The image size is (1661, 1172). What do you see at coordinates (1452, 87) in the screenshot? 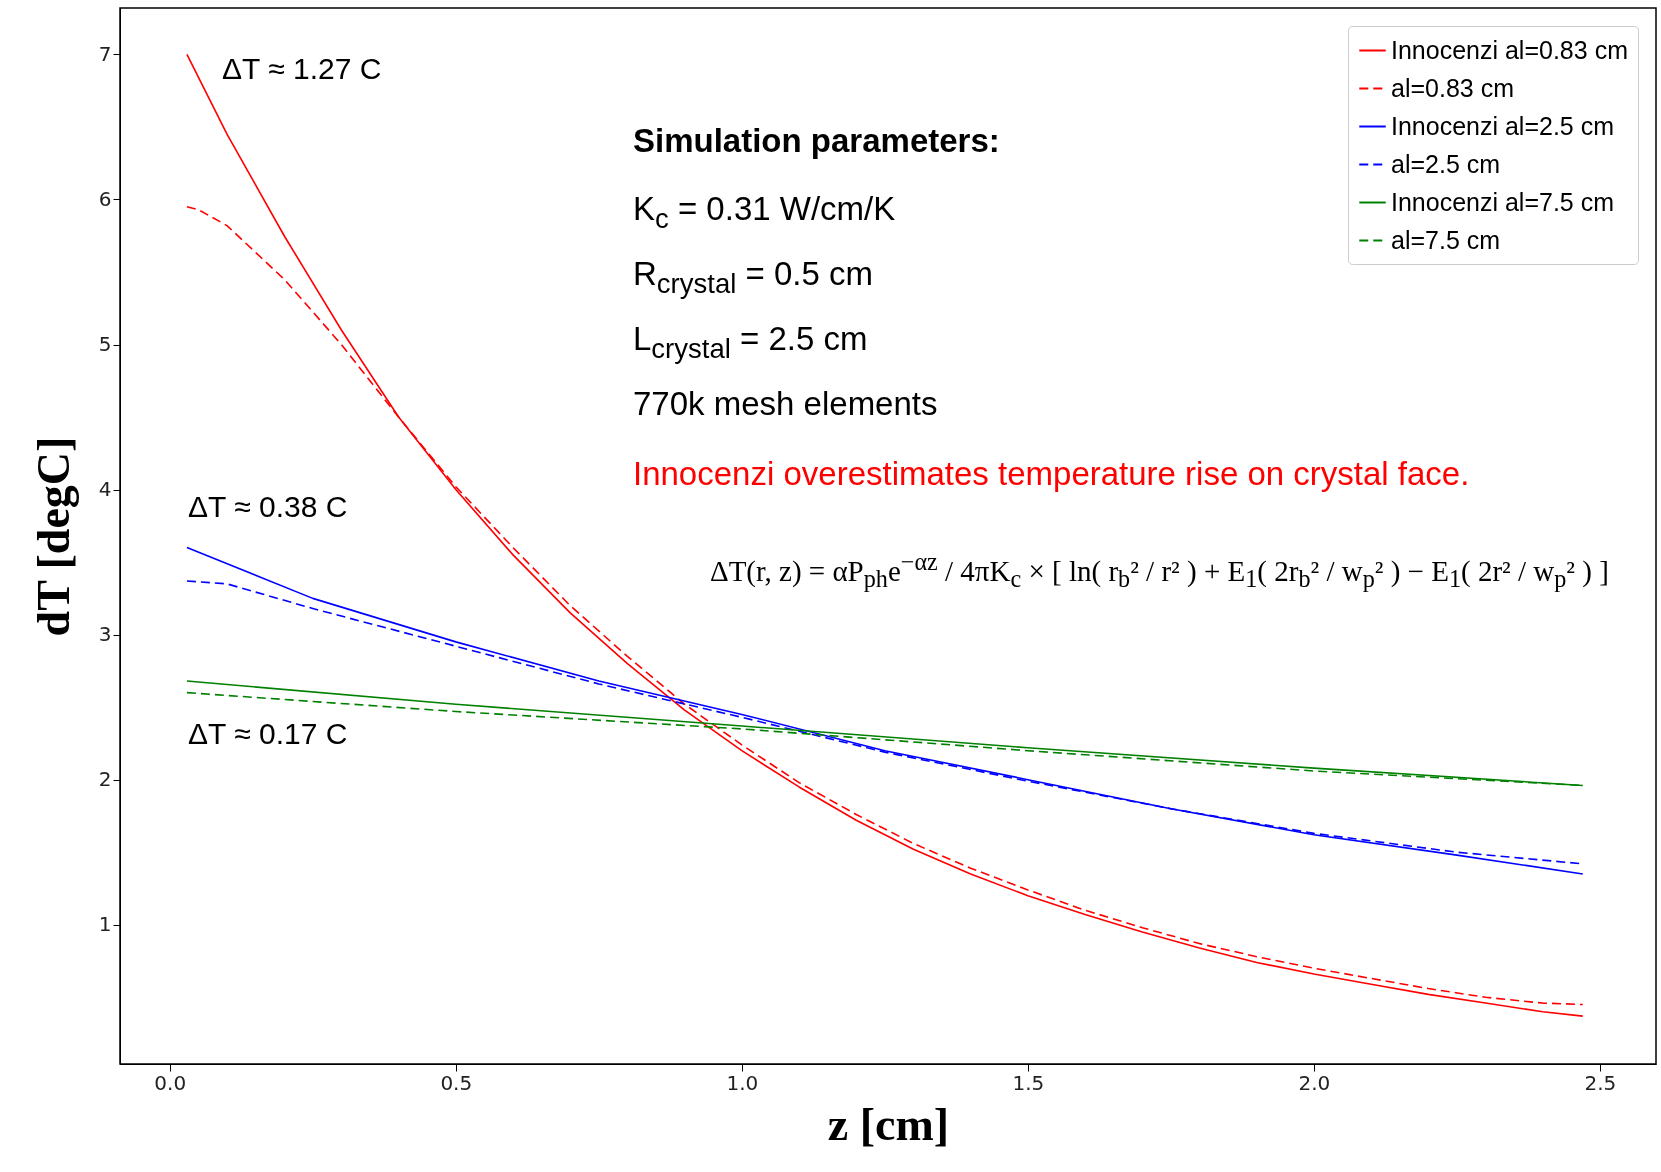
I see `legend-label: al=0.83 cm` at bounding box center [1452, 87].